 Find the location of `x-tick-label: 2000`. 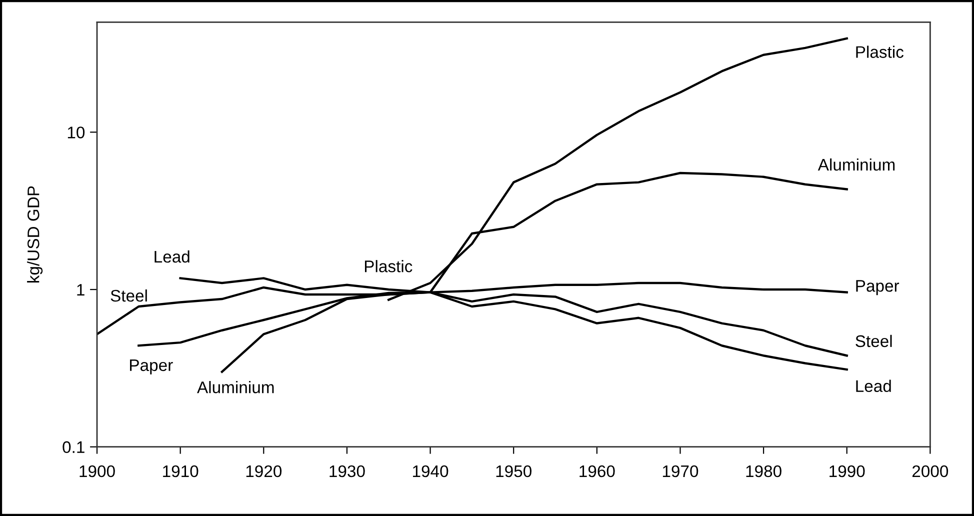

x-tick-label: 2000 is located at coordinates (930, 471).